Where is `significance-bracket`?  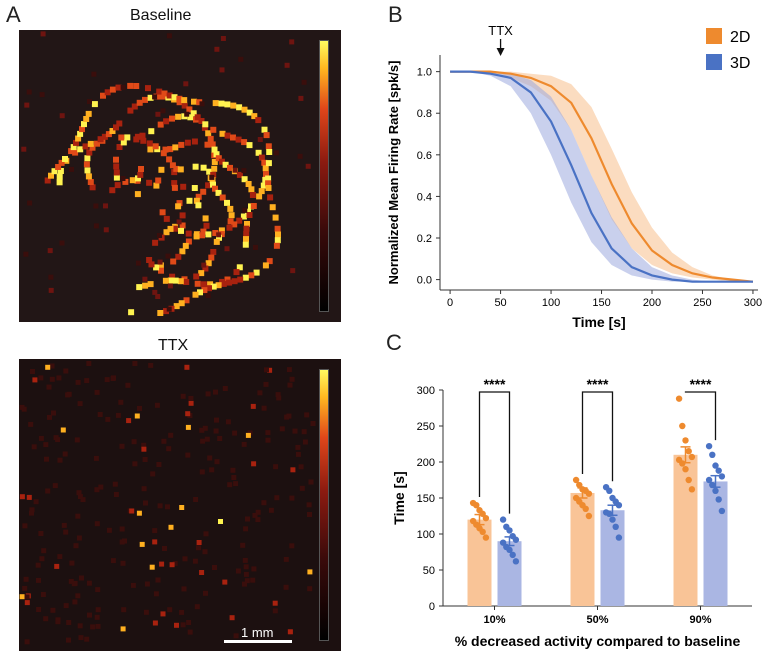
significance-bracket is located at coordinates (700, 416).